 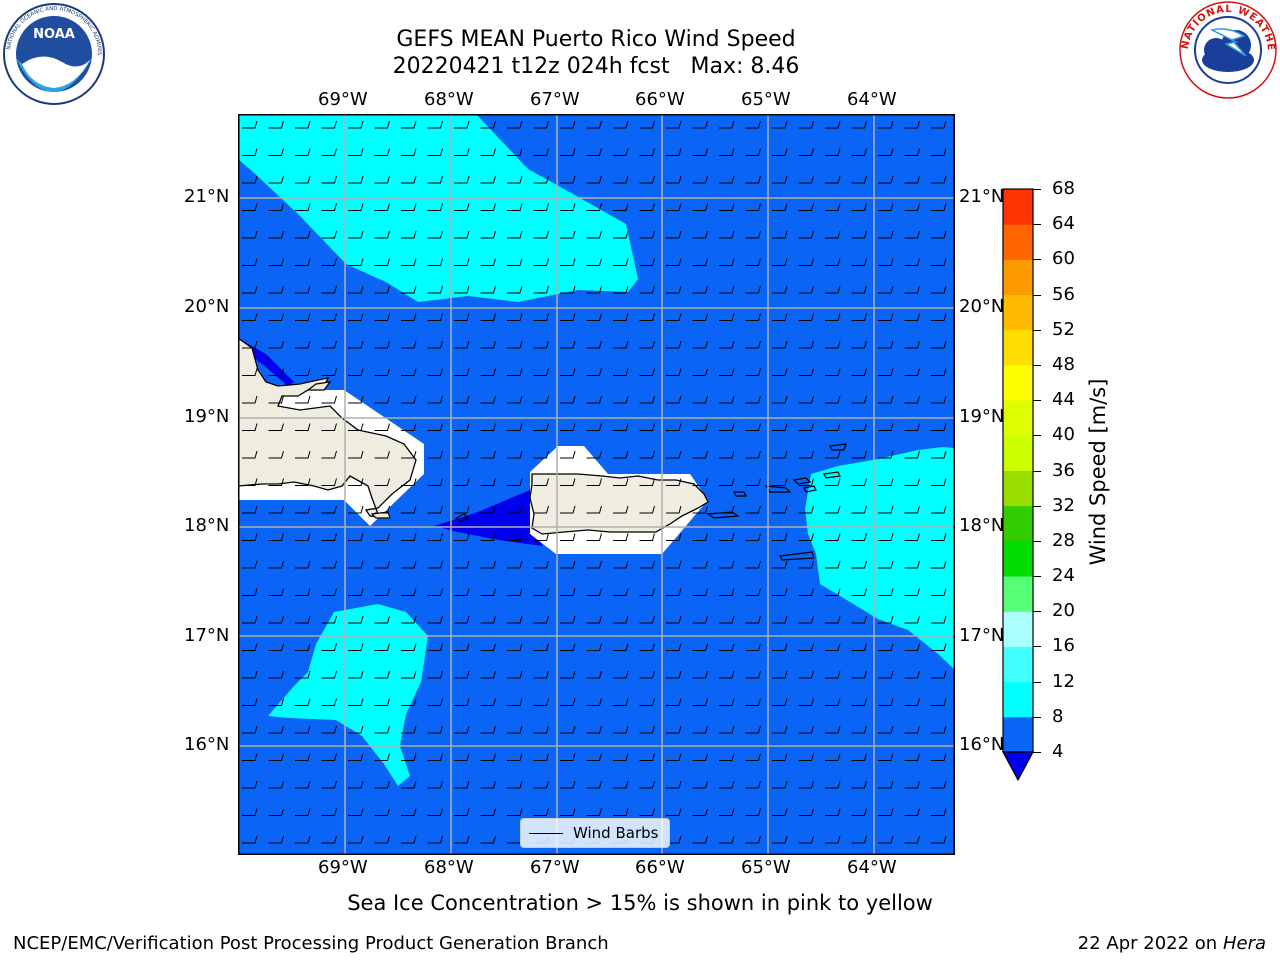 What do you see at coordinates (1063, 294) in the screenshot?
I see `colorbar-tick-label: 56` at bounding box center [1063, 294].